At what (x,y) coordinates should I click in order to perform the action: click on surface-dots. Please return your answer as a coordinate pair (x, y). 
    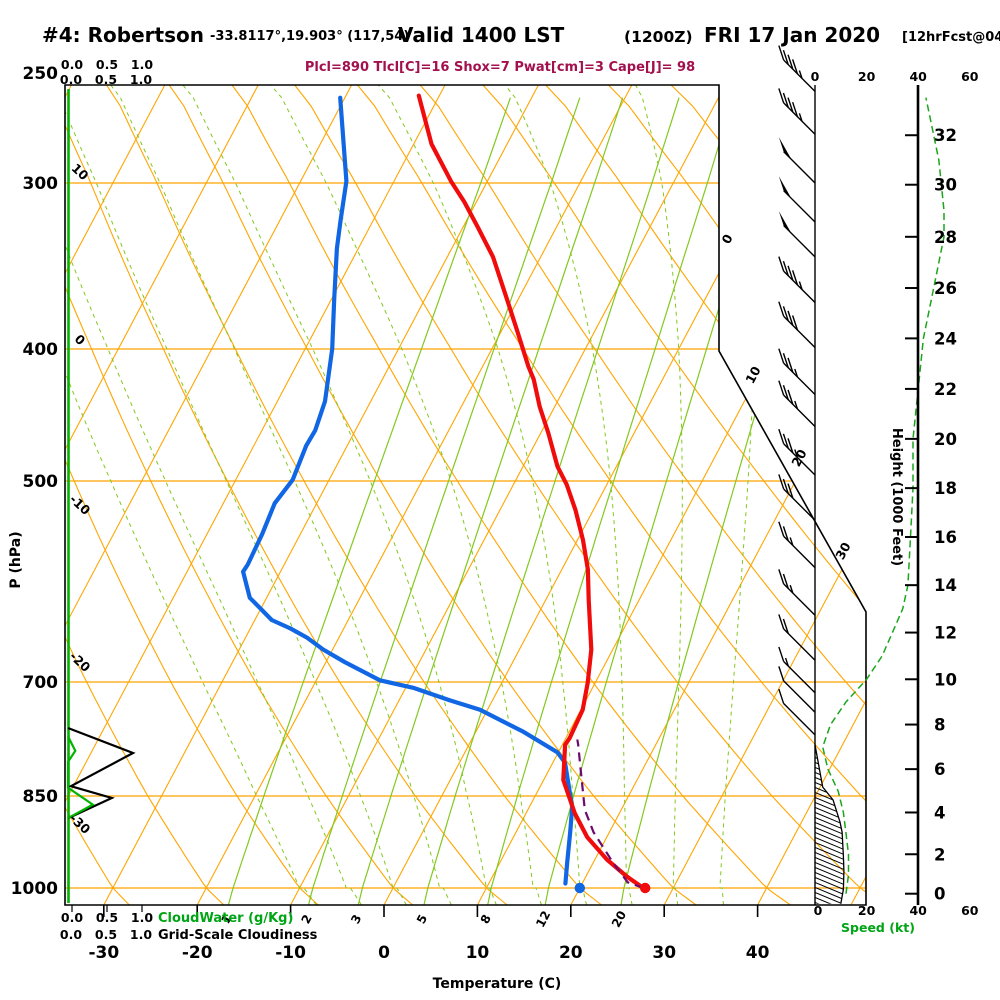
    Looking at the image, I should click on (612, 888).